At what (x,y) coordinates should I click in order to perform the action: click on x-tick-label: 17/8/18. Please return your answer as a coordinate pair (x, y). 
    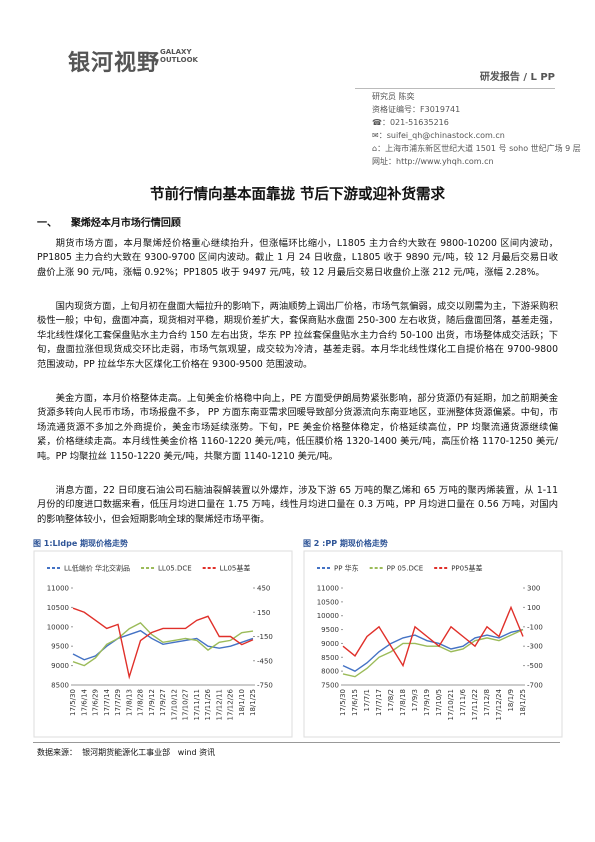
    Looking at the image, I should click on (403, 702).